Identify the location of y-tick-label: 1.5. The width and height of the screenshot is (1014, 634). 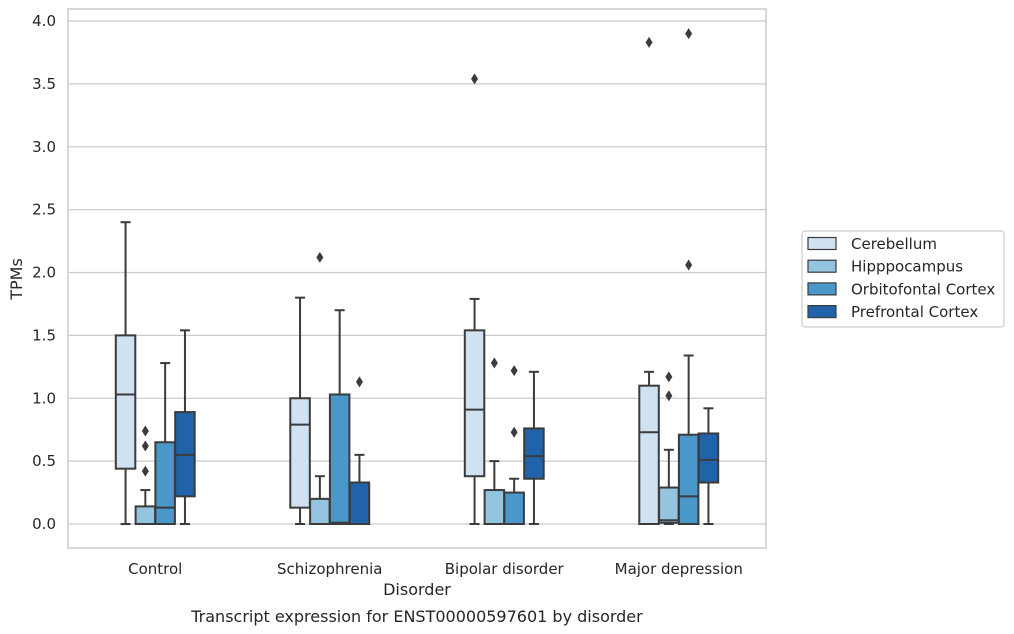
(44, 335).